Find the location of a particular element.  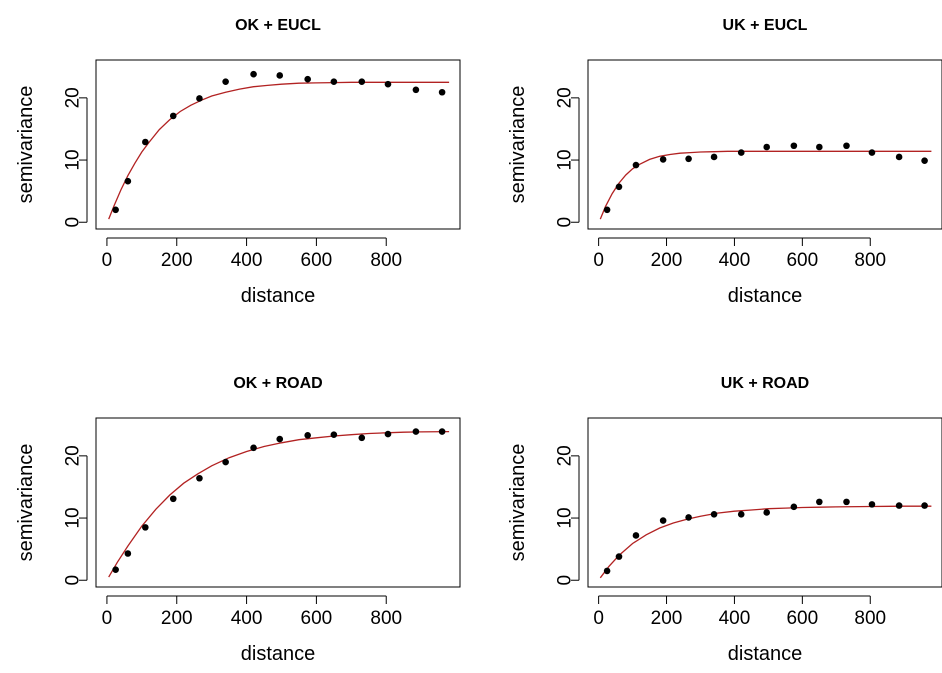

panel-title: OK + EUCL is located at coordinates (278, 25).